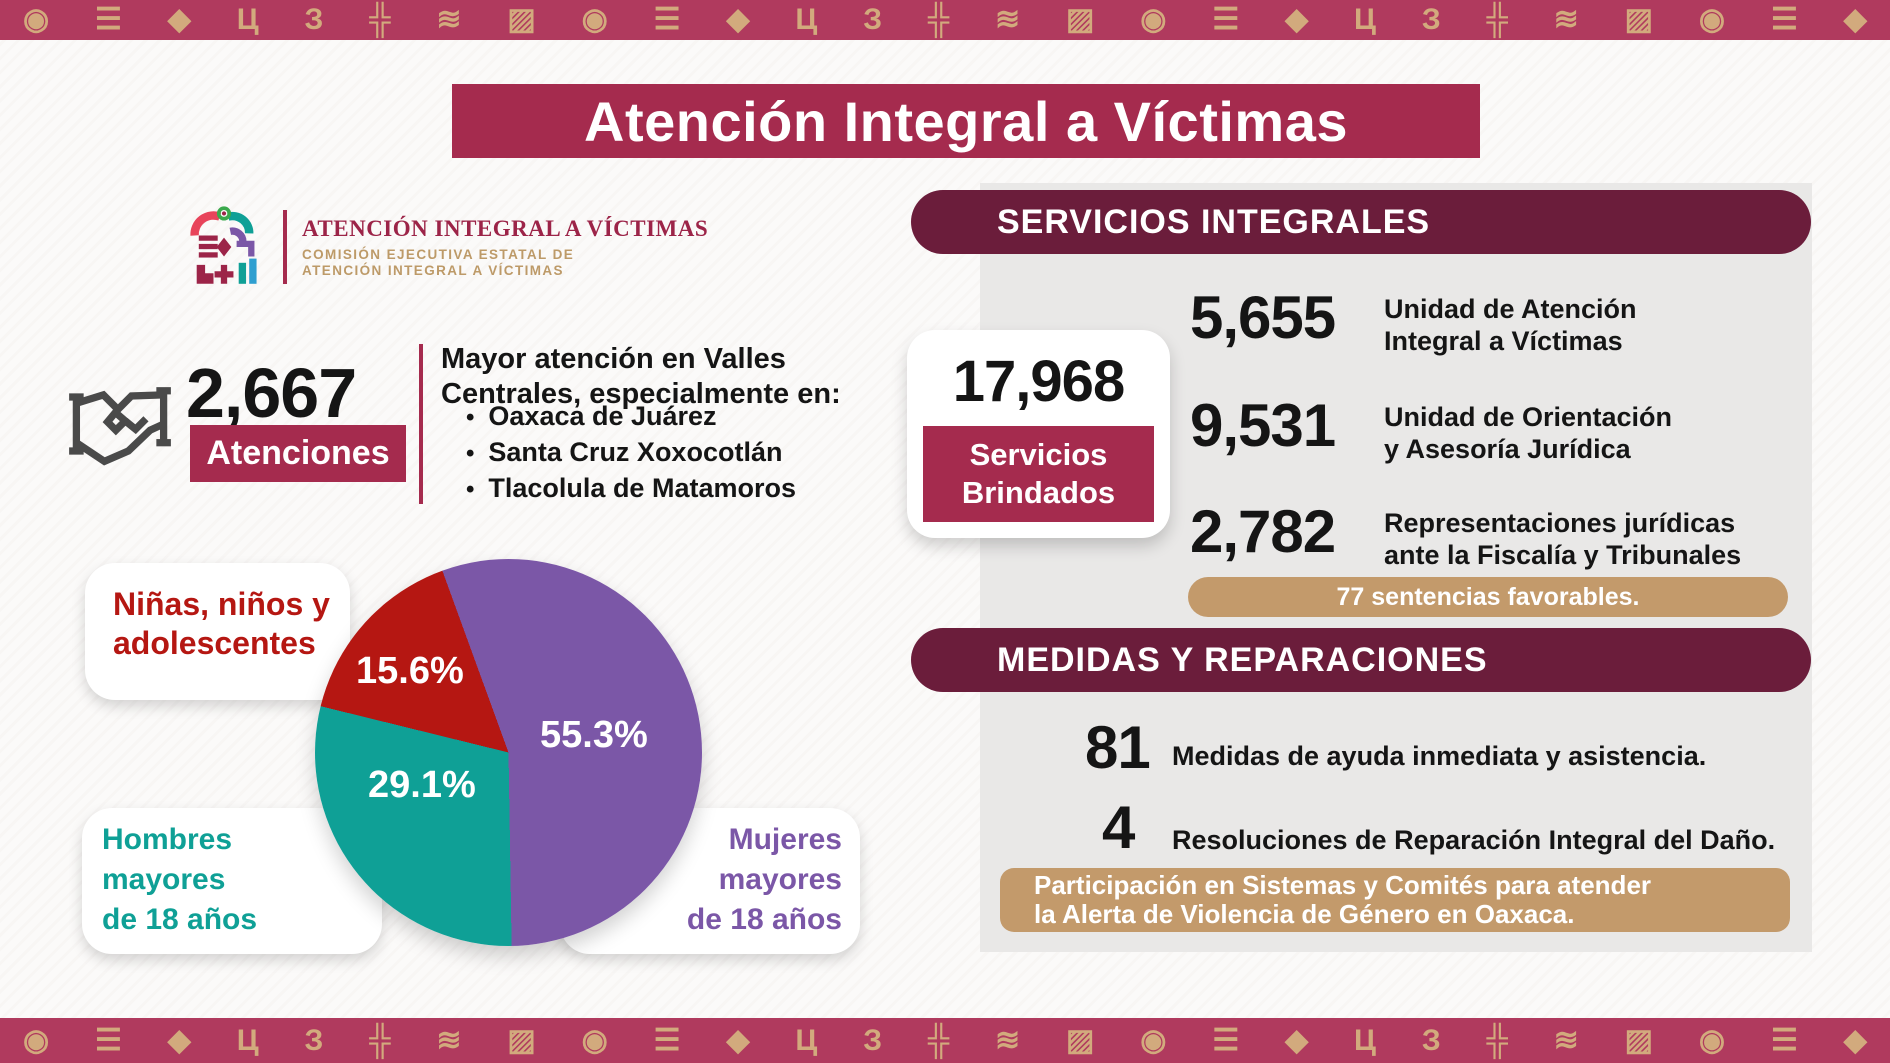 The image size is (1890, 1063). I want to click on stat-label-line: Unidad de Orientación, so click(1528, 417).